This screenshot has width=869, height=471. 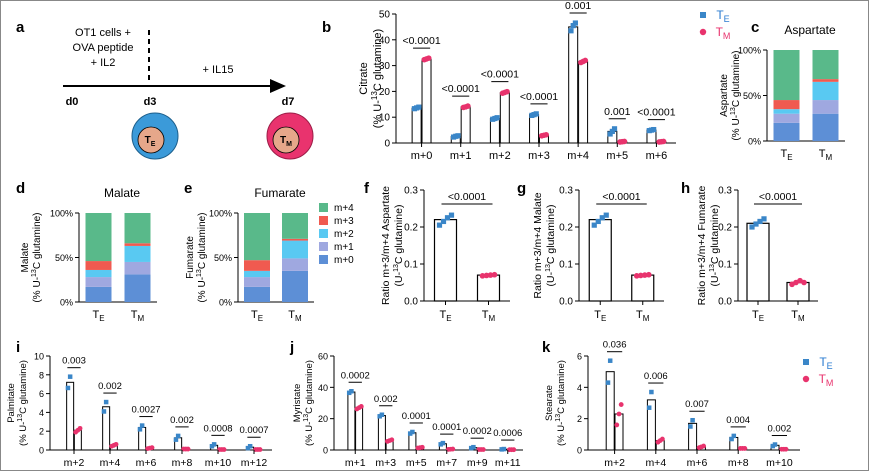 I want to click on y-tick-label: 0.1, so click(x=725, y=265).